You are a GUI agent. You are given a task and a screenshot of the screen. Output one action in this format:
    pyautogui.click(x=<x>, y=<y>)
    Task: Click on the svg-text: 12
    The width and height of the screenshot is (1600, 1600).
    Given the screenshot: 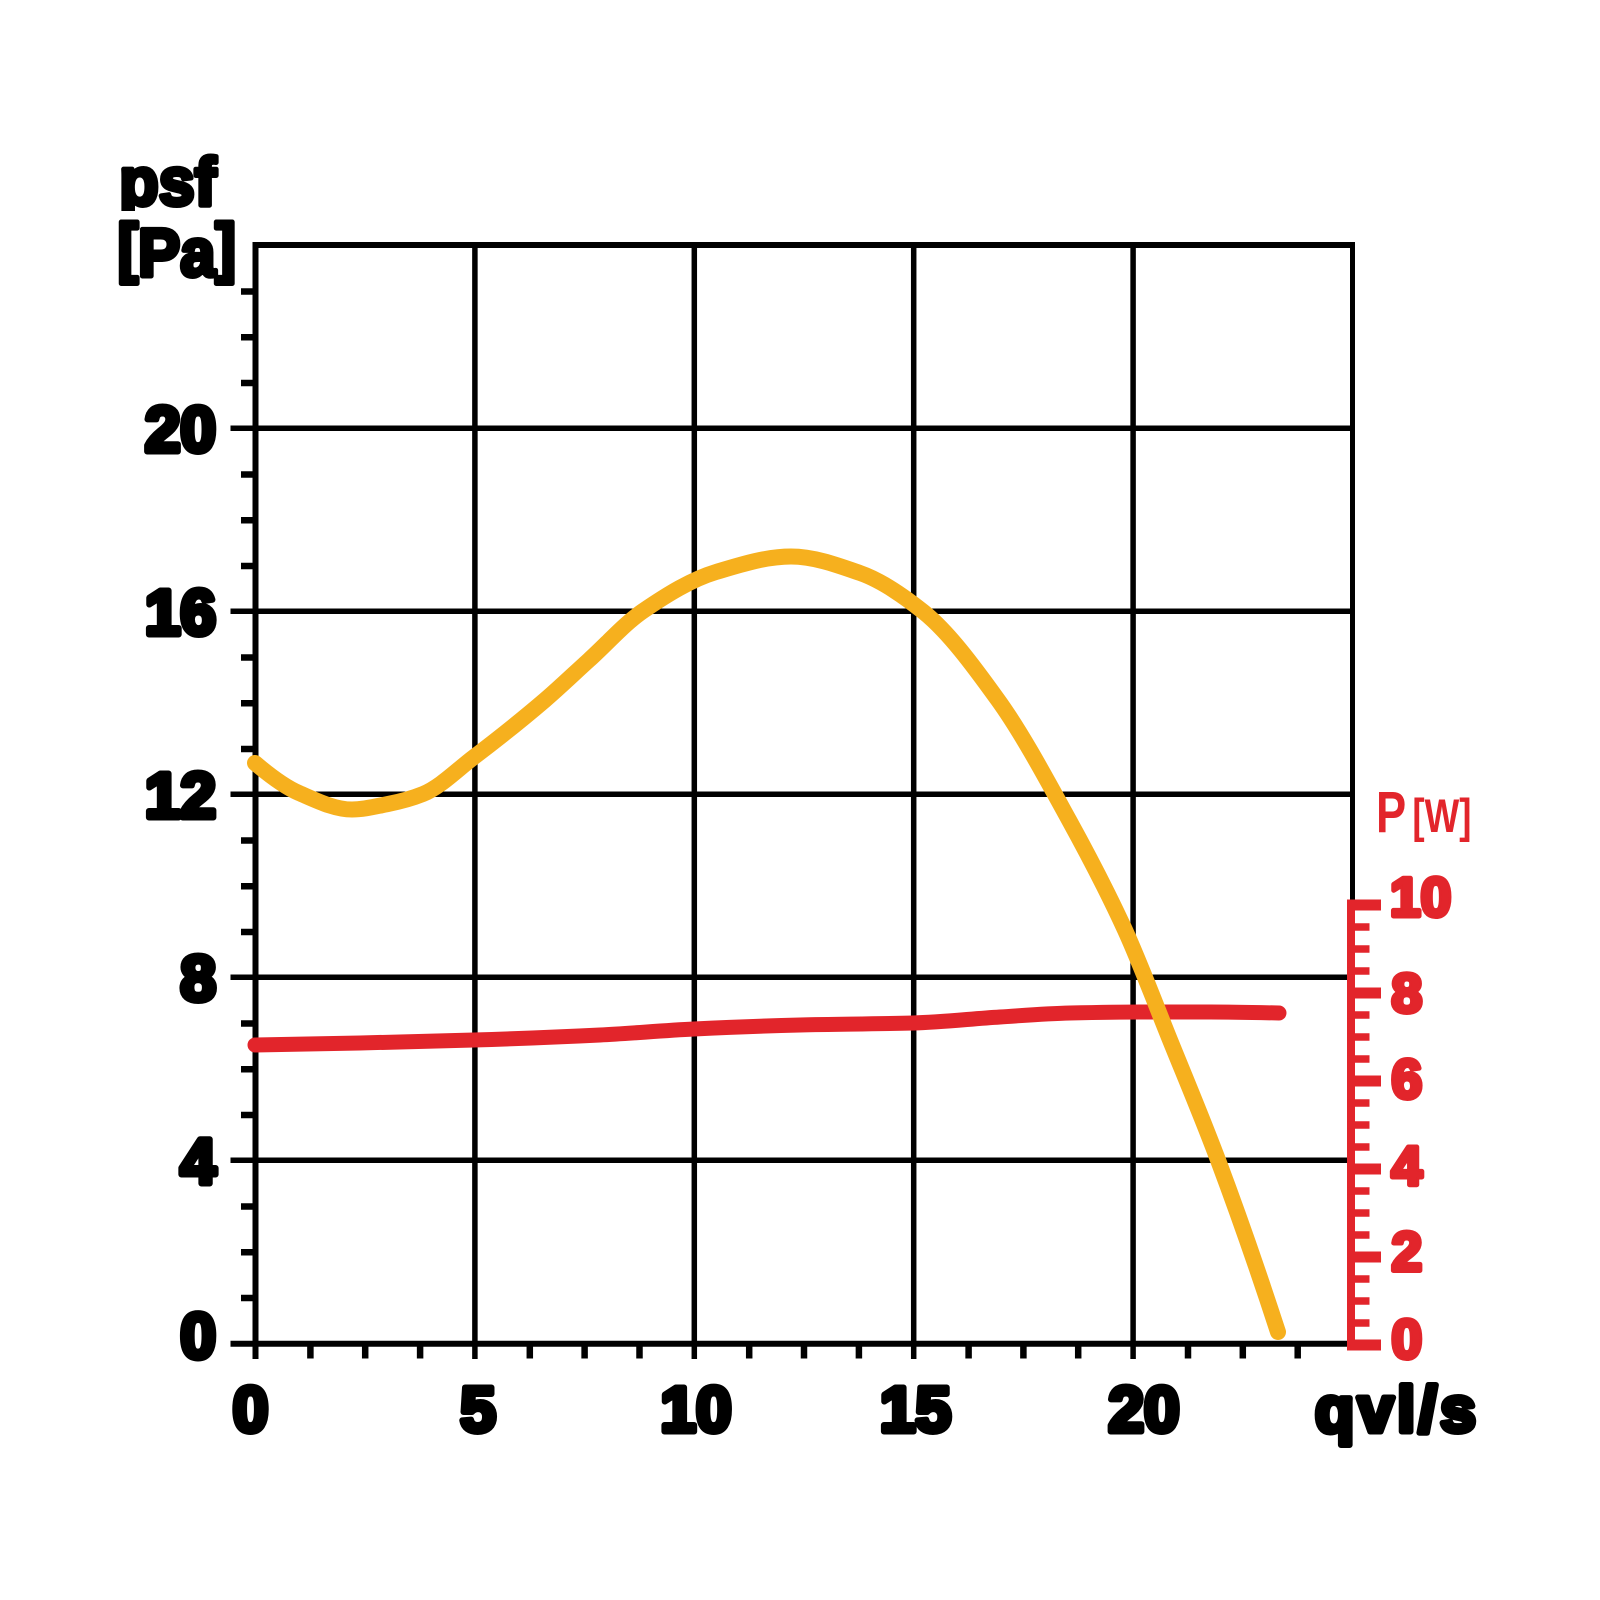 What is the action you would take?
    pyautogui.click(x=180, y=795)
    